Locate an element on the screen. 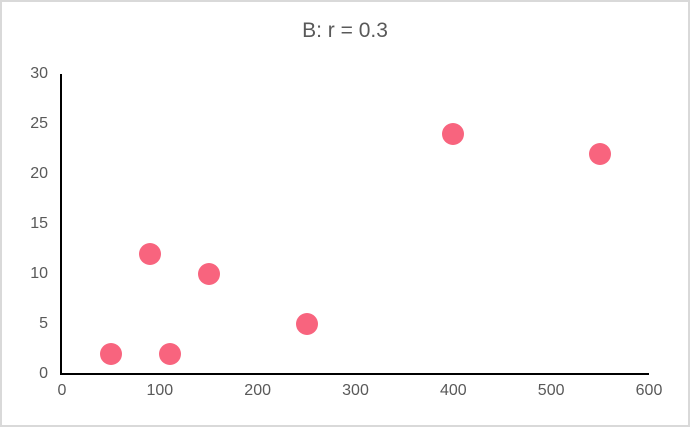 The width and height of the screenshot is (690, 427). x-tick-label: 200 is located at coordinates (257, 390).